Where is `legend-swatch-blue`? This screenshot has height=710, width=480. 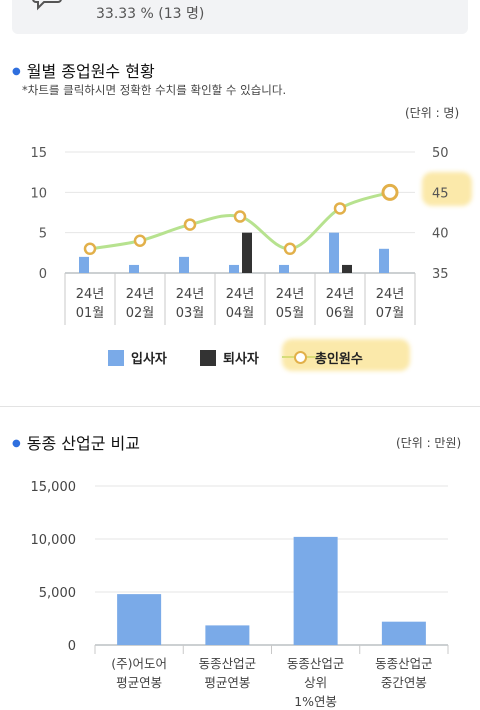 legend-swatch-blue is located at coordinates (116, 357).